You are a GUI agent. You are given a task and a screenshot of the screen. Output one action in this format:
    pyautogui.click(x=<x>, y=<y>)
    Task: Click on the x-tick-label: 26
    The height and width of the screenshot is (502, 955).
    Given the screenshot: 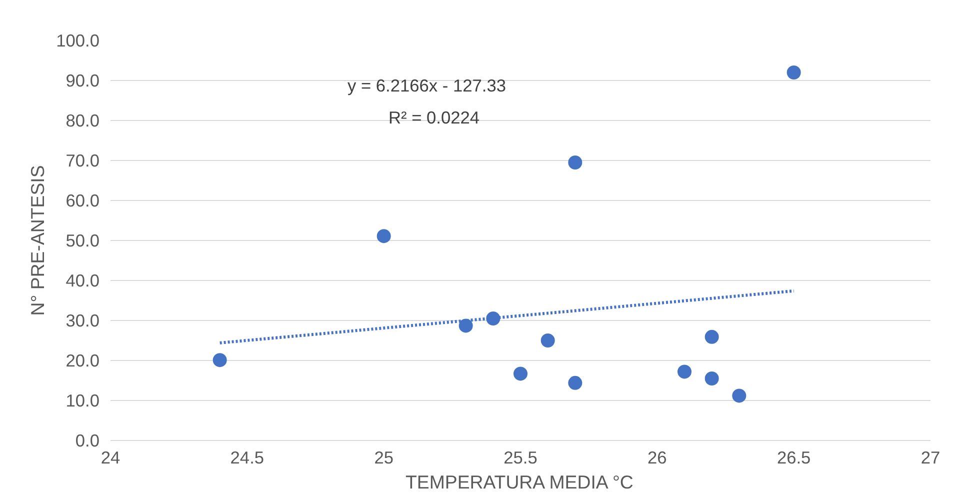 What is the action you would take?
    pyautogui.click(x=657, y=458)
    